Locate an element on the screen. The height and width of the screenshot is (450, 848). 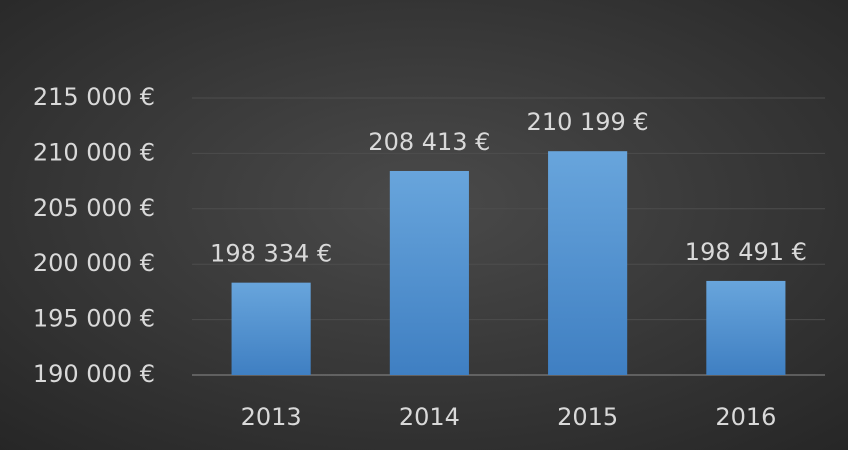
x-tick-label: 2015 is located at coordinates (587, 417).